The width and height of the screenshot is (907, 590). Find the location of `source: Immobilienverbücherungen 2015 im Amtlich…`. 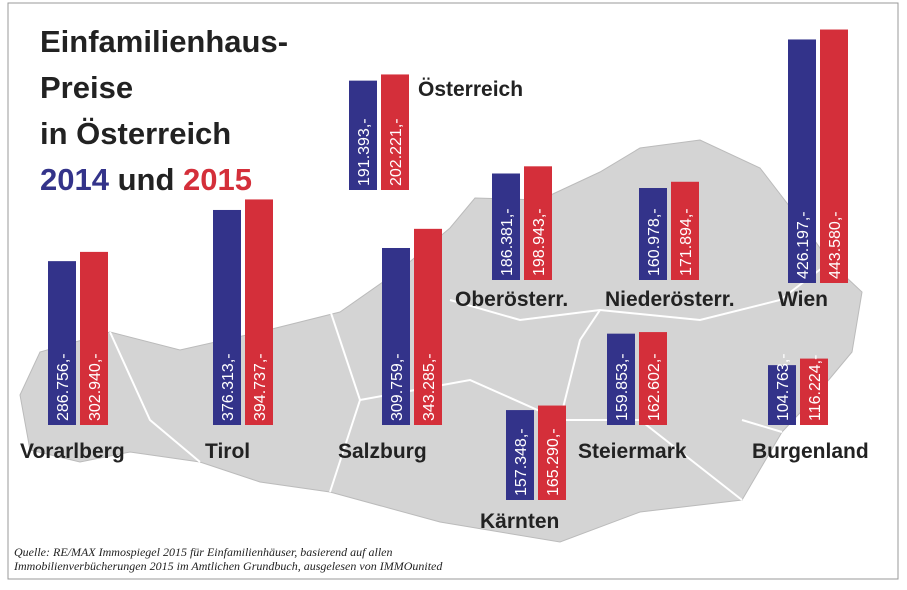

source: Immobilienverbücherungen 2015 im Amtlich… is located at coordinates (228, 566).